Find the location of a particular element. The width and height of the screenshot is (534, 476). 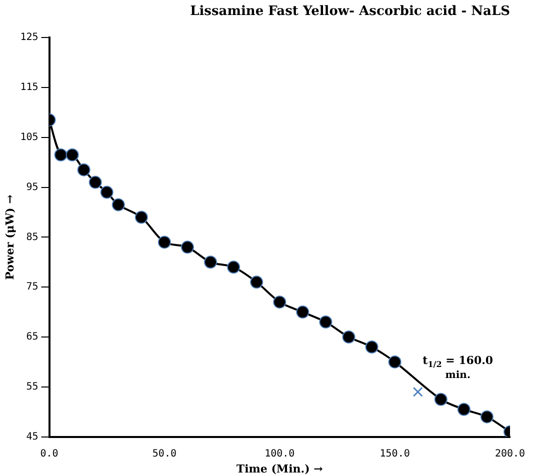

x-tick-label: 0.0 is located at coordinates (49, 454).